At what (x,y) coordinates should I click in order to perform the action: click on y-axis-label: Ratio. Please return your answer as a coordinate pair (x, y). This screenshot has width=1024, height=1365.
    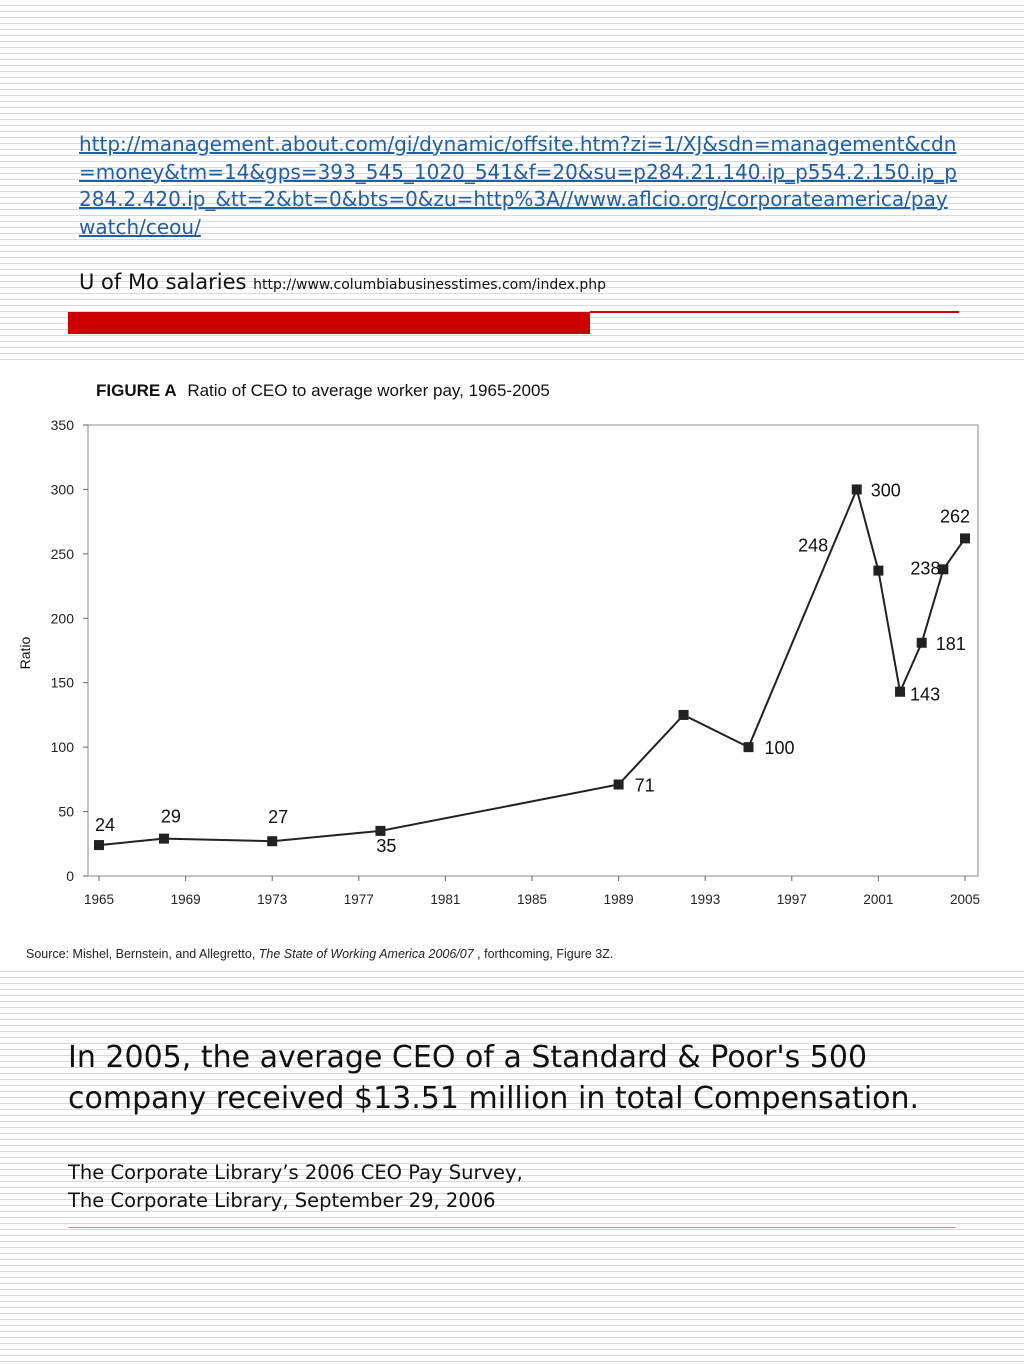
    Looking at the image, I should click on (25, 652).